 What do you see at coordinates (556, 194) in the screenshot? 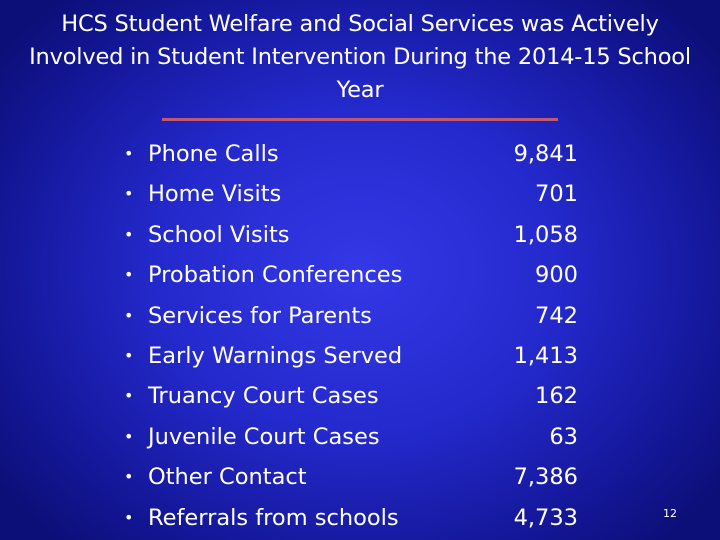
I see `item-value: 701` at bounding box center [556, 194].